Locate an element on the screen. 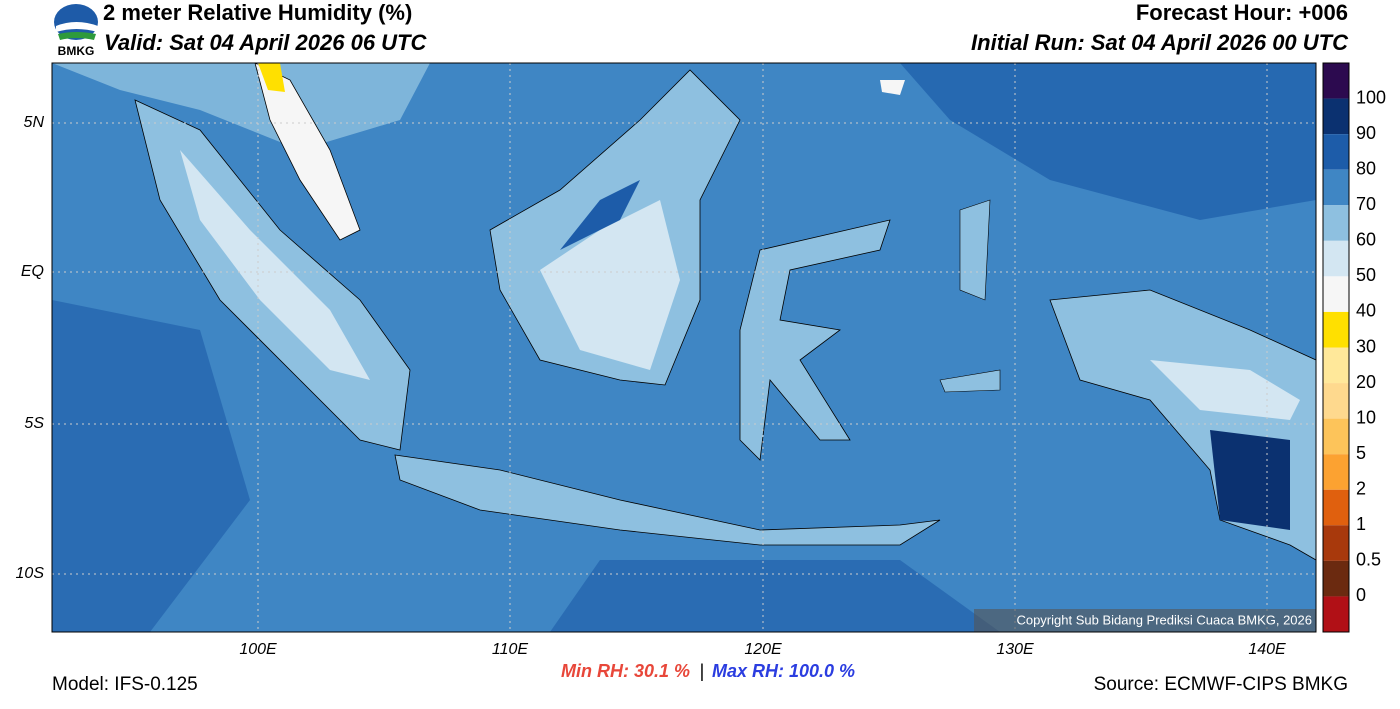 Image resolution: width=1400 pixels, height=709 pixels. colorbar-label: 0.5 is located at coordinates (1368, 560).